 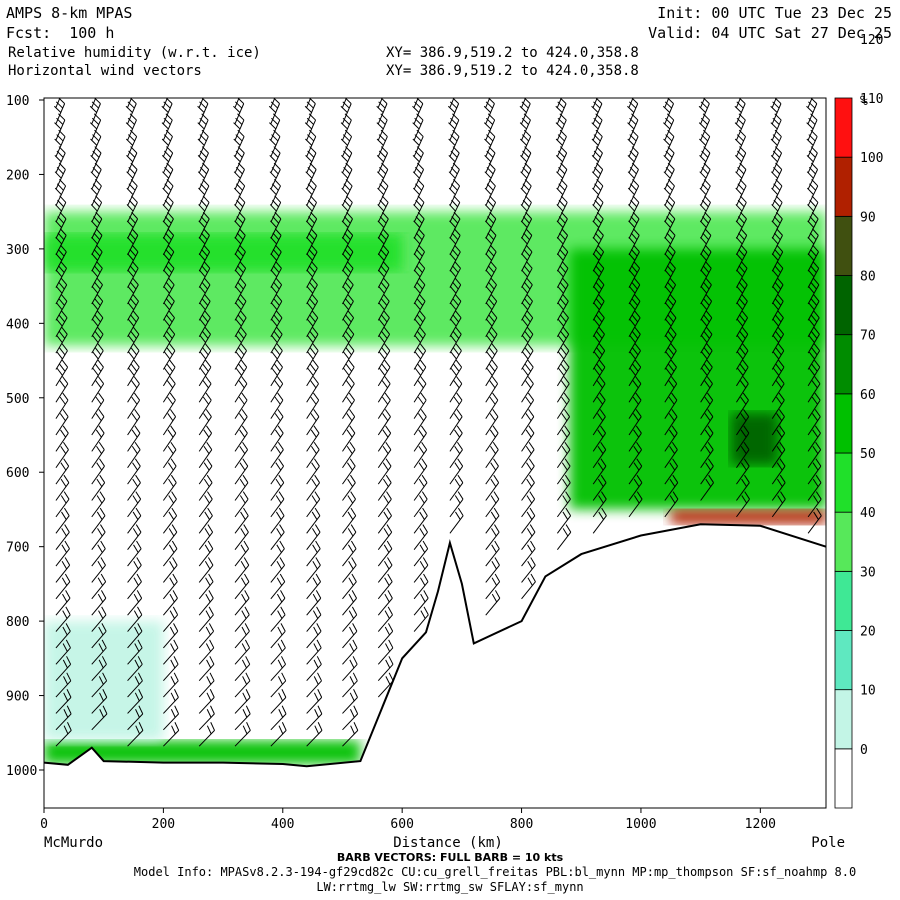 I want to click on colorbar-label: 30, so click(x=868, y=572).